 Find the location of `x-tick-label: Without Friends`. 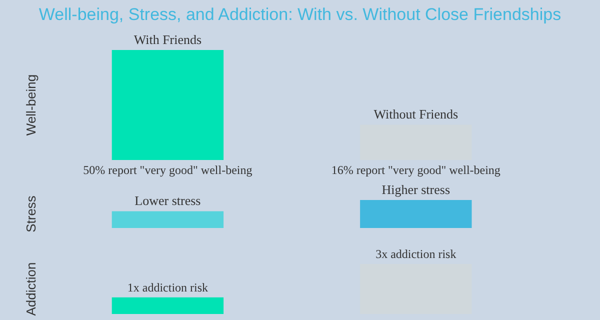

x-tick-label: Without Friends is located at coordinates (416, 114).